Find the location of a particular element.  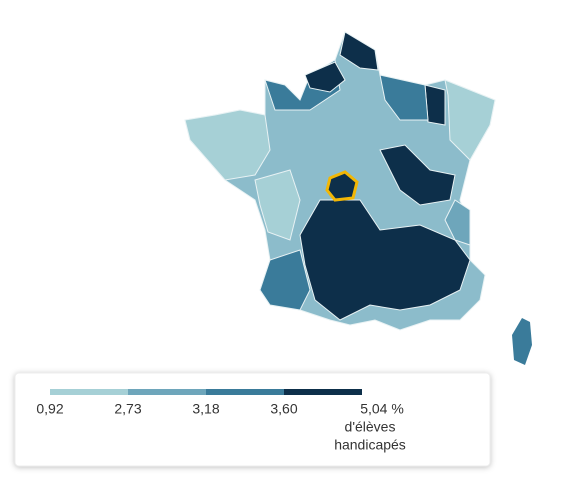

legend-tick-label: 3,60 is located at coordinates (283, 409).